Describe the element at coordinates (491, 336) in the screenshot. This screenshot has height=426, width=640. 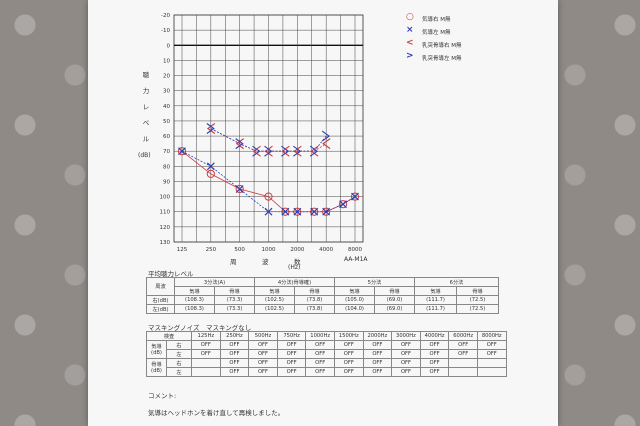
I see `header-cell: 8000Hz` at that location.